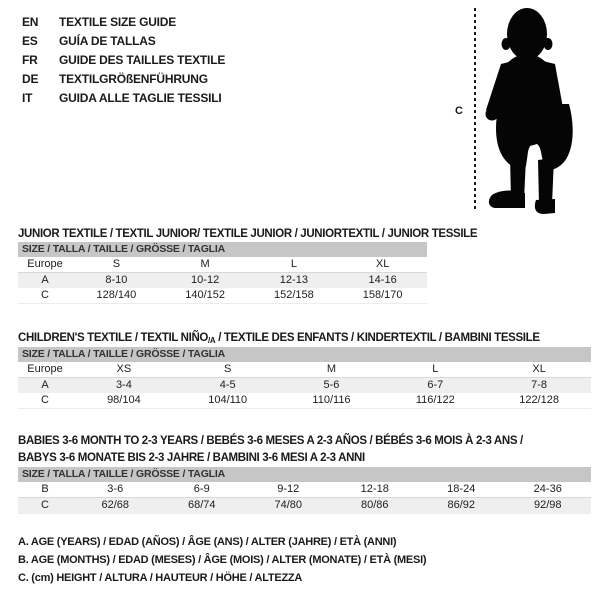 The height and width of the screenshot is (600, 600). I want to click on language-code: IT, so click(27, 98).